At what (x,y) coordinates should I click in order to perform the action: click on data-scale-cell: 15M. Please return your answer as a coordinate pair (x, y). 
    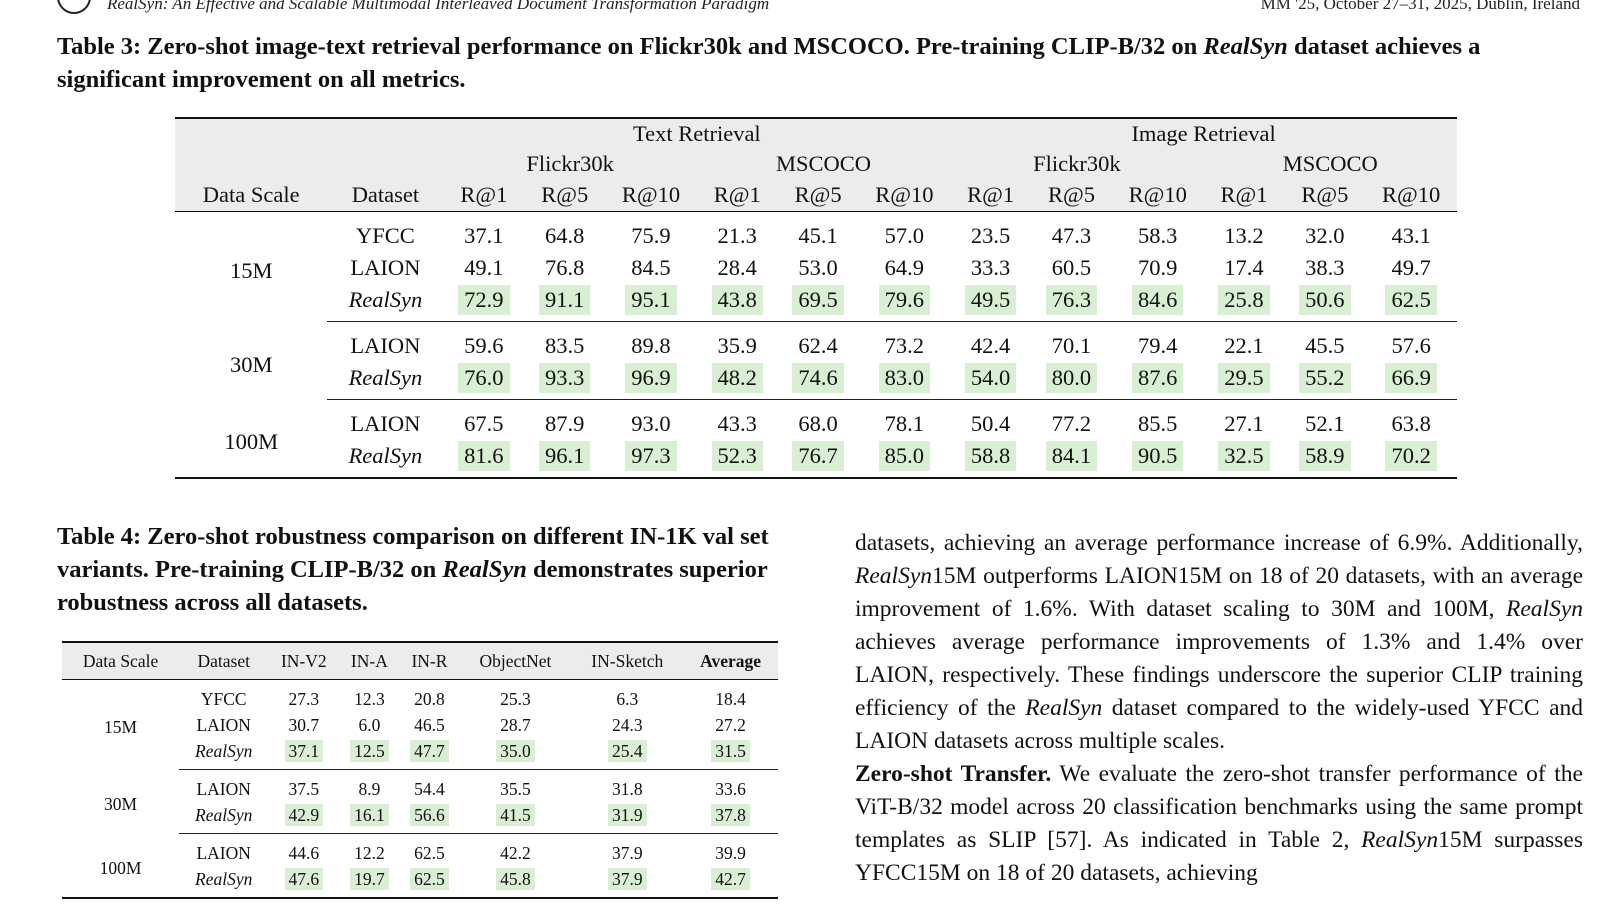
    Looking at the image, I should click on (251, 270).